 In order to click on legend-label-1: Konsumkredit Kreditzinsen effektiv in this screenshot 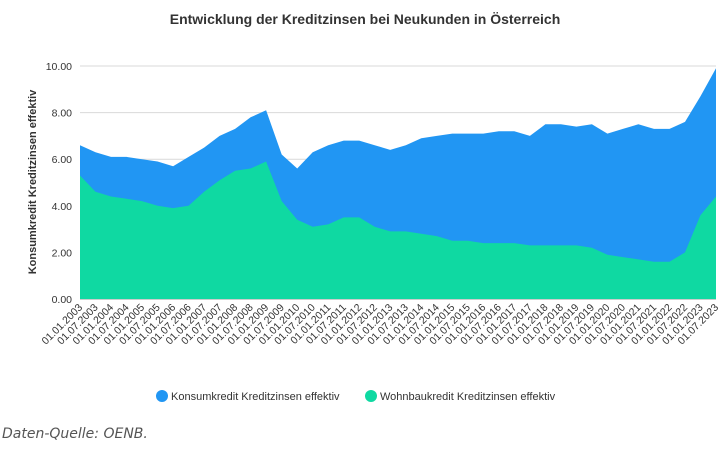, I will do `click(255, 397)`.